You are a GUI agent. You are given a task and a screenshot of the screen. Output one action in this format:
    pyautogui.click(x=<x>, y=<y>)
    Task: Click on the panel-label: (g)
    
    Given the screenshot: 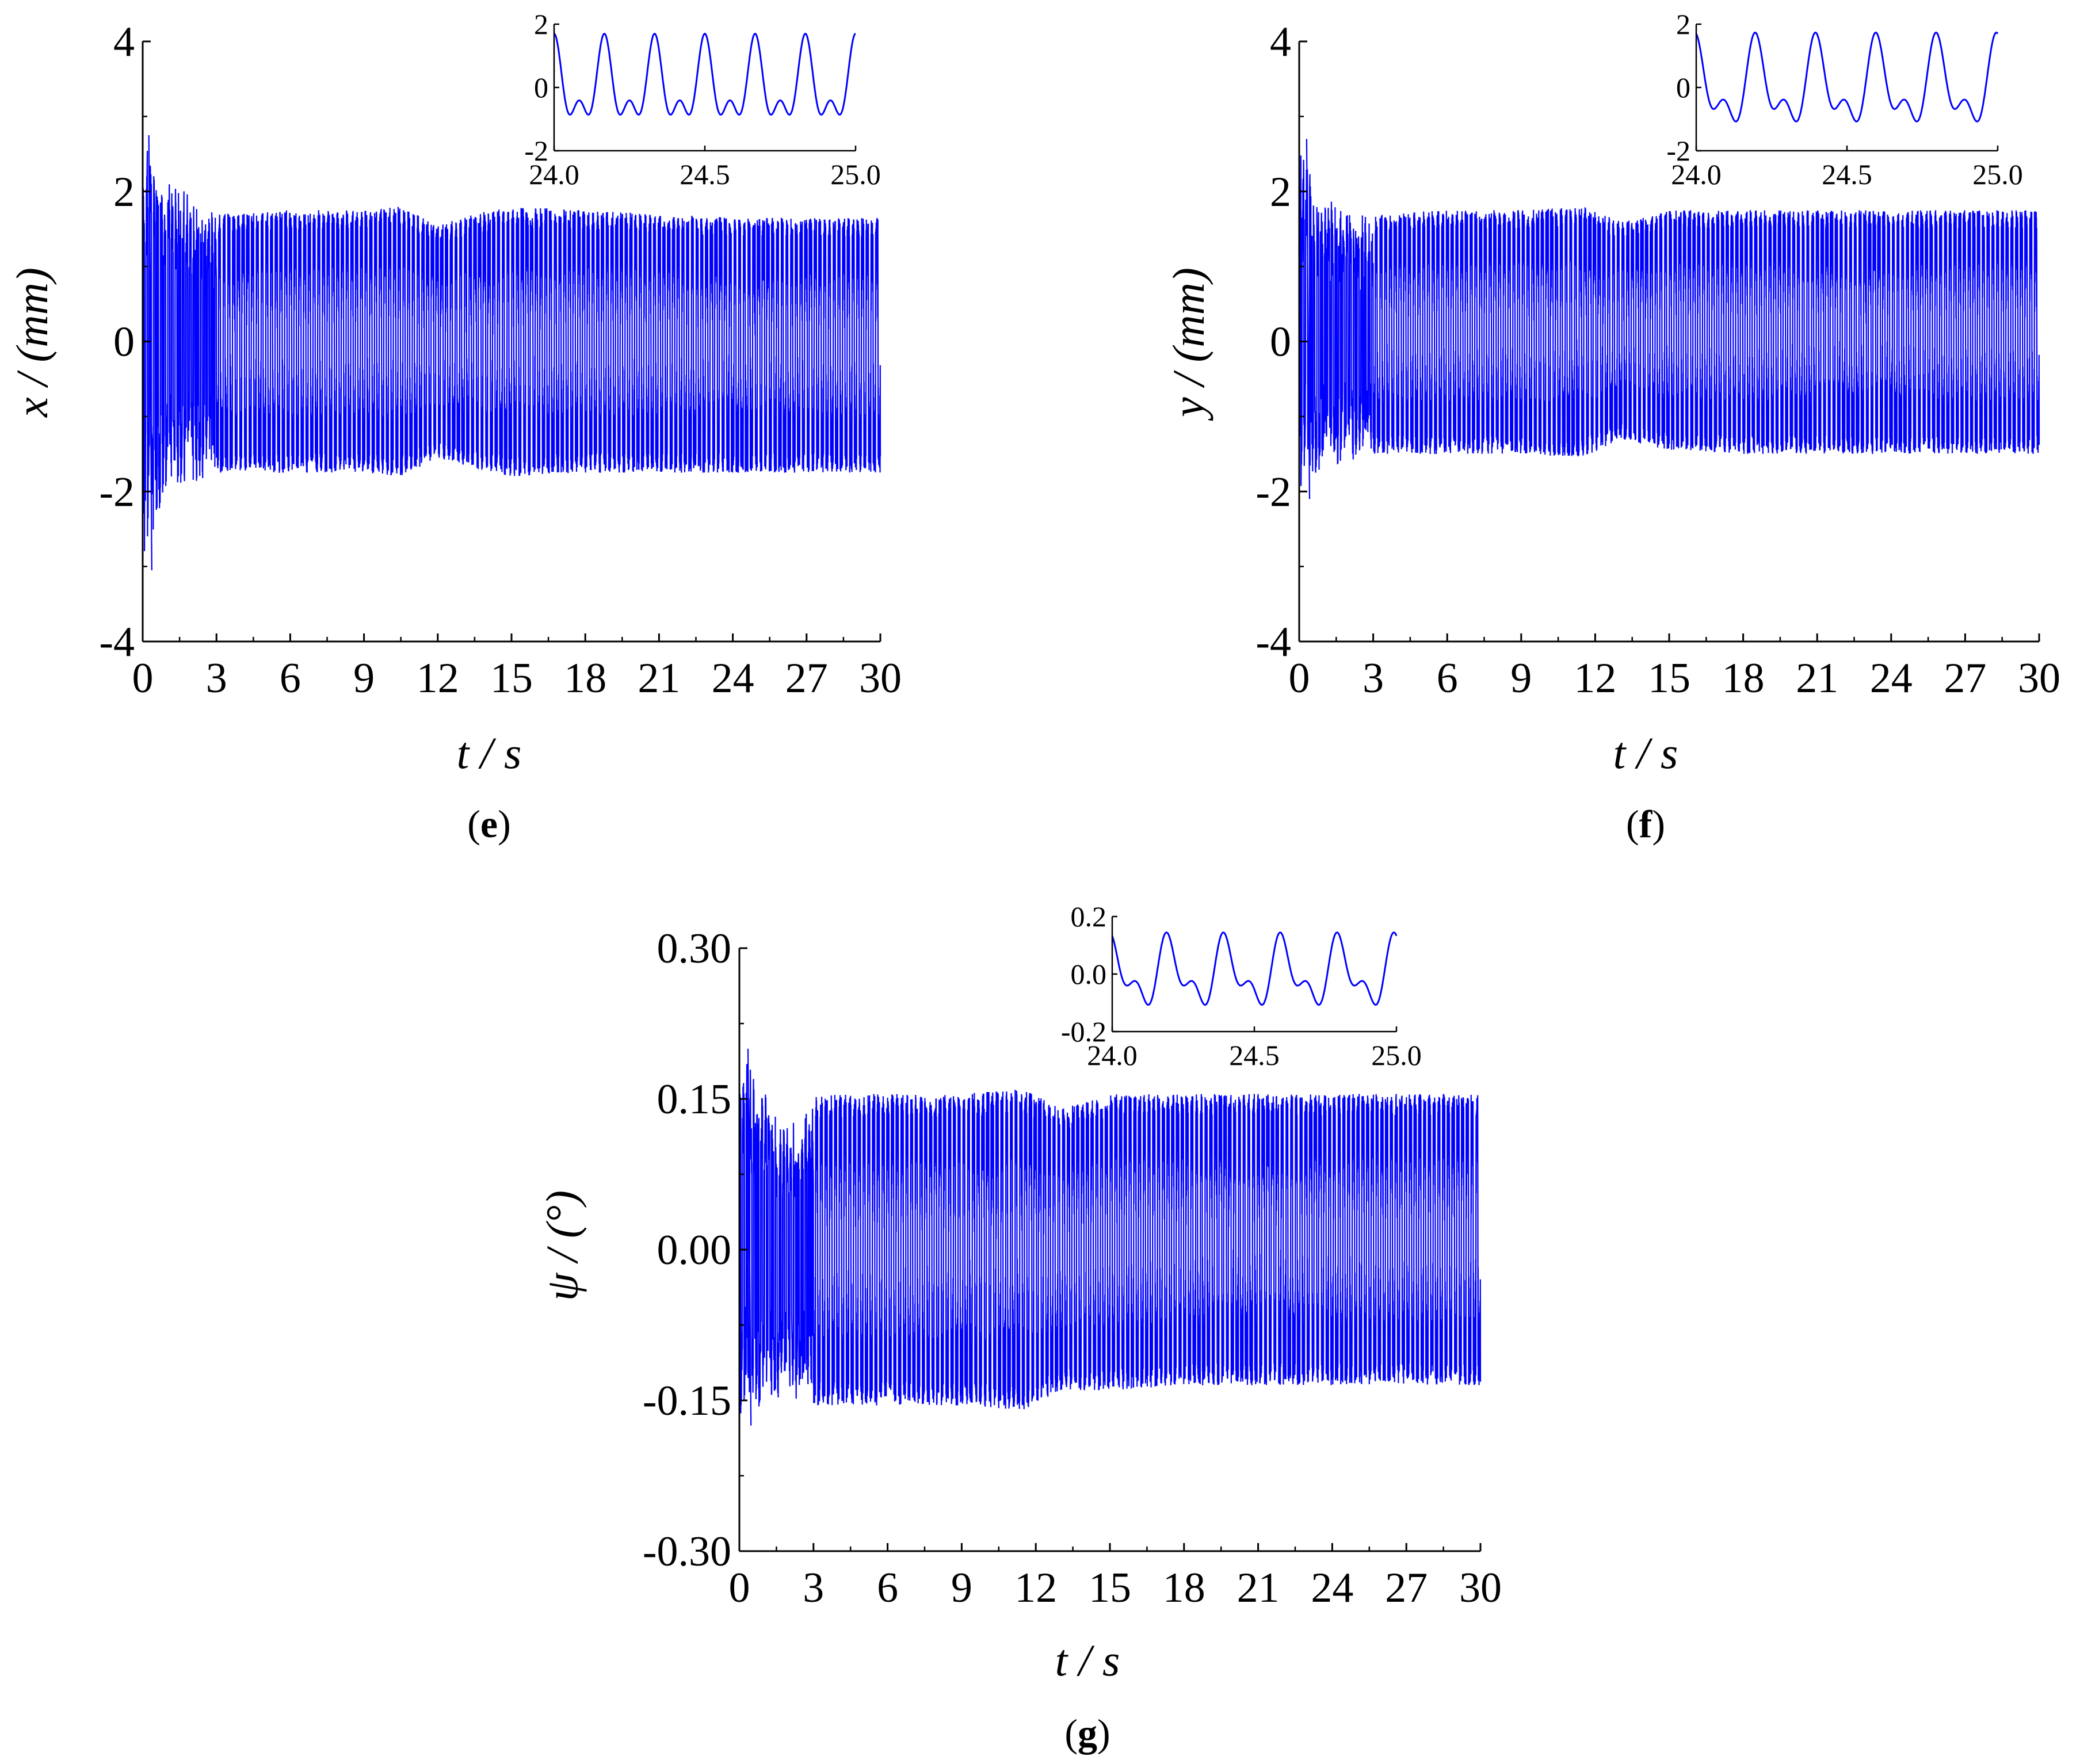 What is the action you would take?
    pyautogui.click(x=1087, y=1733)
    